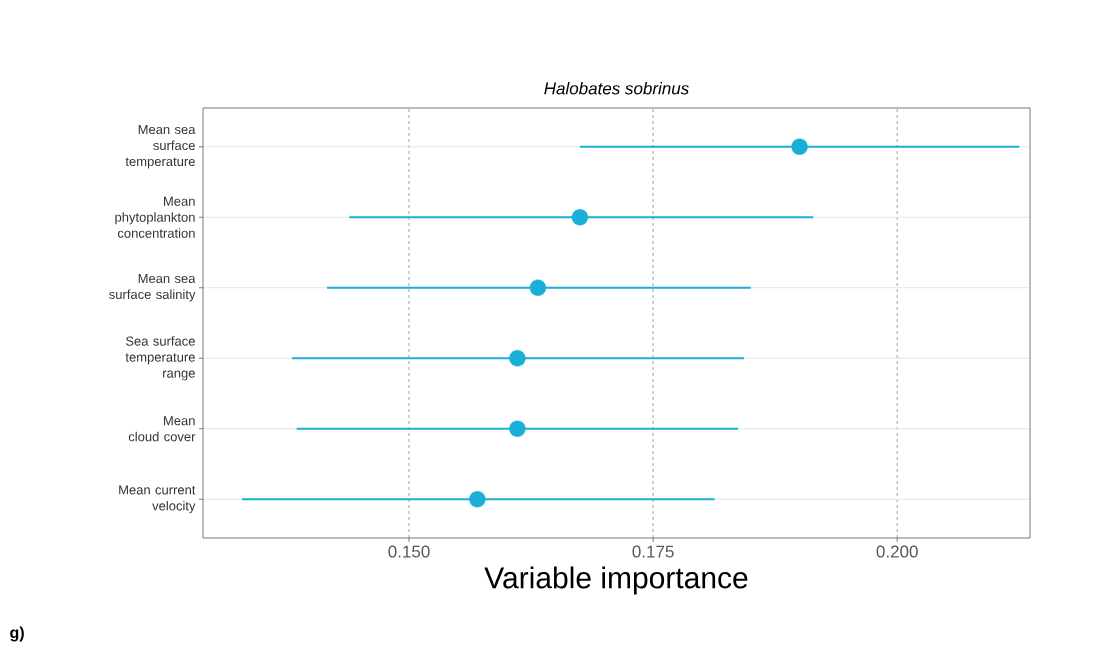 This screenshot has height=649, width=1110. Describe the element at coordinates (409, 551) in the screenshot. I see `x-tick-label: 0.150` at that location.